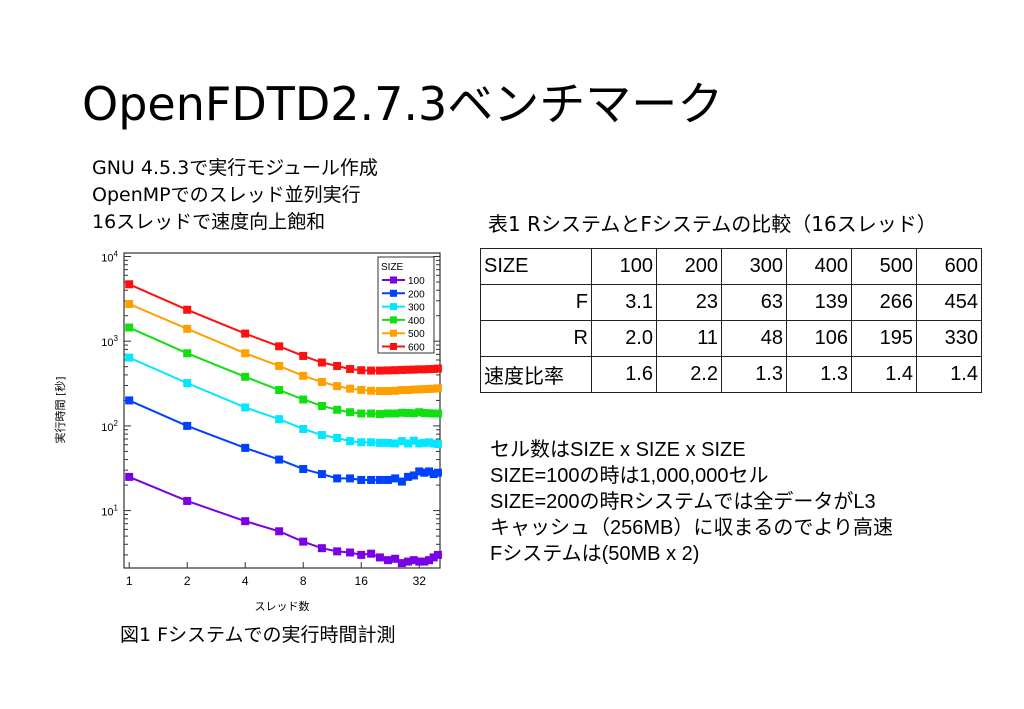  Describe the element at coordinates (187, 581) in the screenshot. I see `x-tick-label: 2` at that location.